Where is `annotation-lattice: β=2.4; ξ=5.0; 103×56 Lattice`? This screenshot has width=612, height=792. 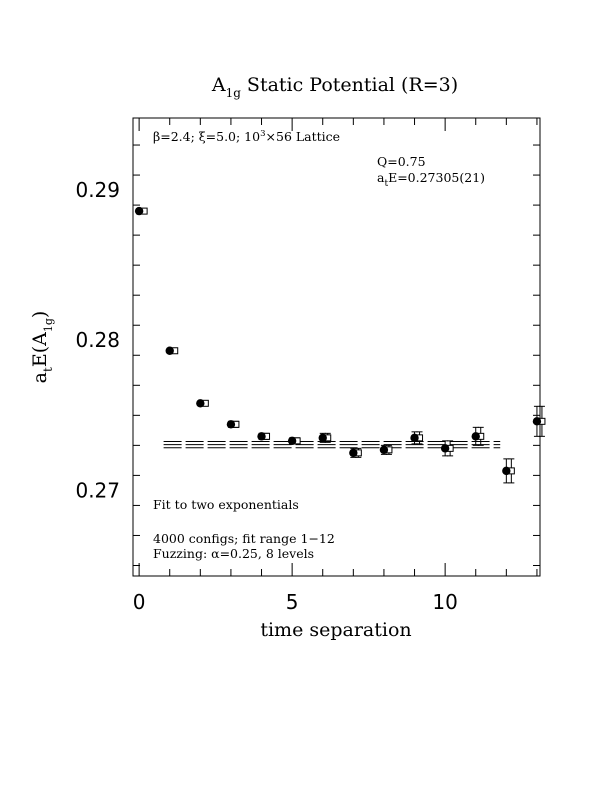 annotation-lattice: β=2.4; ξ=5.0; 103×56 Lattice is located at coordinates (246, 136).